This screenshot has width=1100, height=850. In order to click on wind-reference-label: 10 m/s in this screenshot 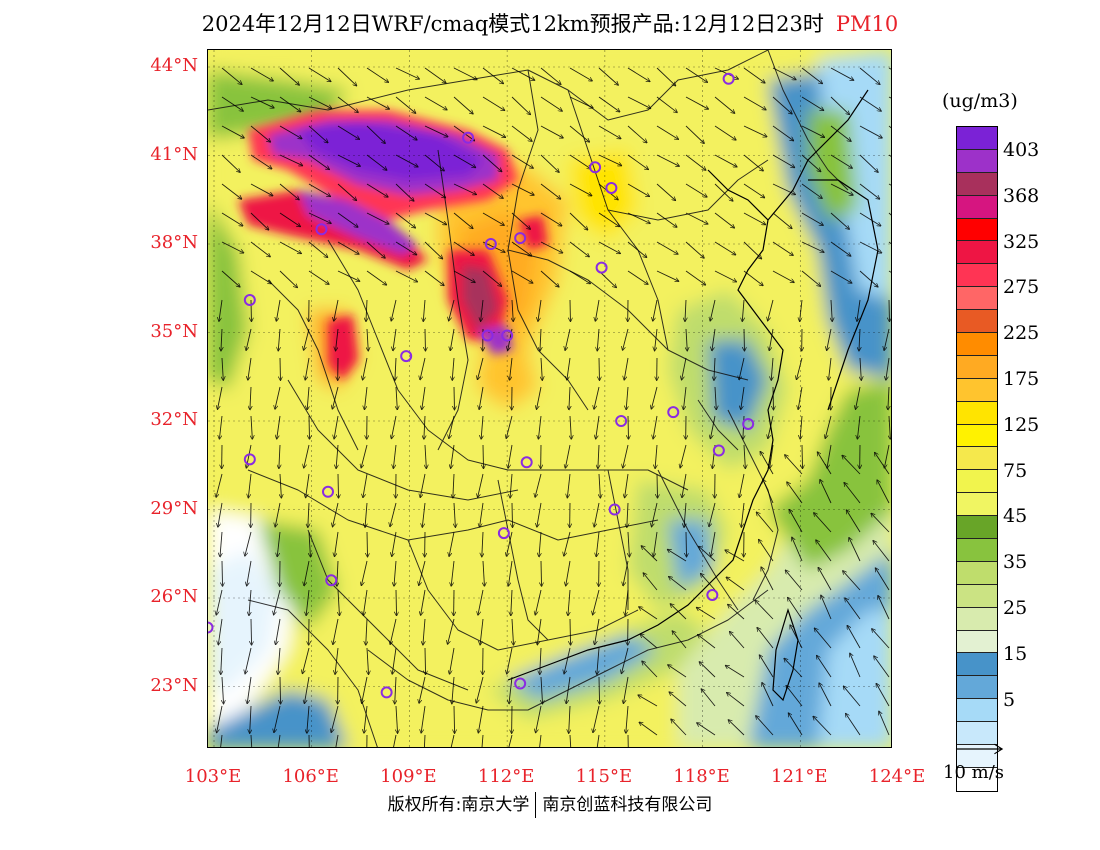, I will do `click(973, 772)`.